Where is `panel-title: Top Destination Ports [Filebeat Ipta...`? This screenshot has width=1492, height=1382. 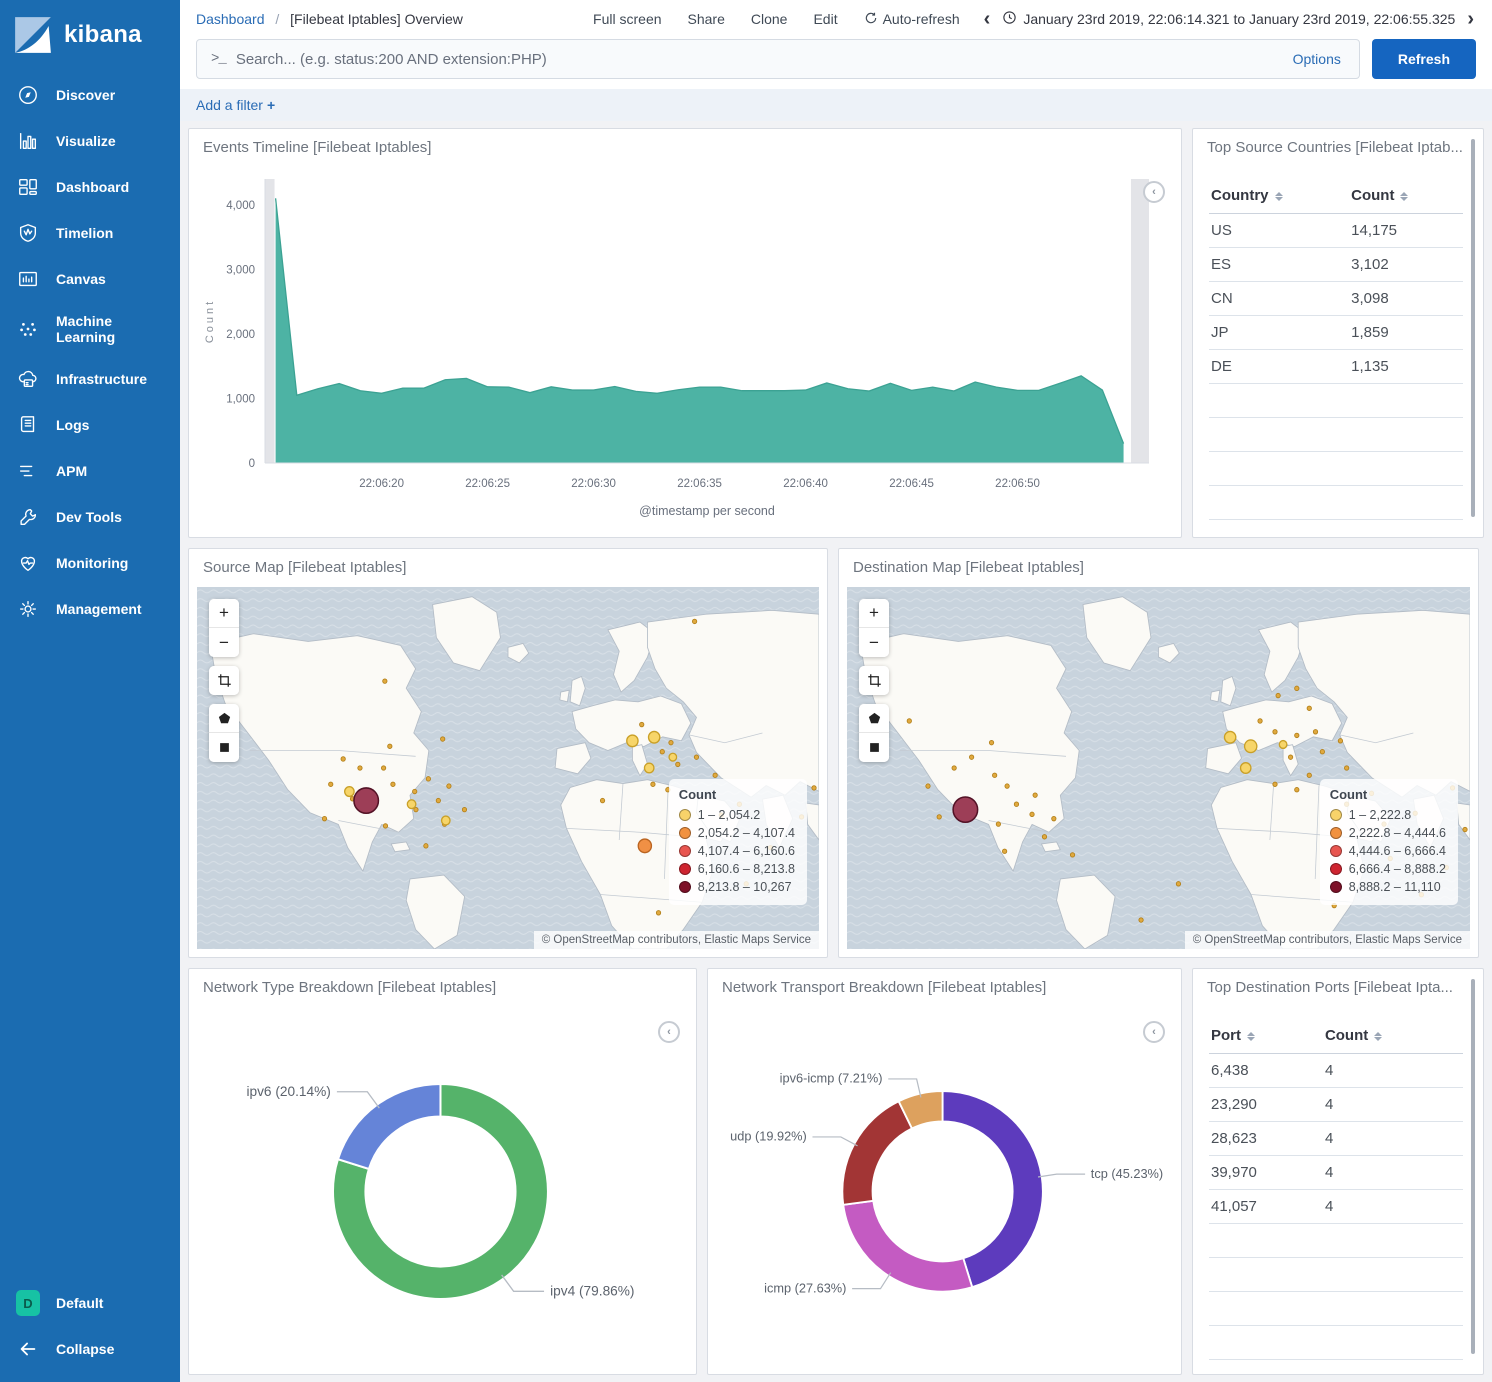 panel-title: Top Destination Ports [Filebeat Ipta... is located at coordinates (1330, 987).